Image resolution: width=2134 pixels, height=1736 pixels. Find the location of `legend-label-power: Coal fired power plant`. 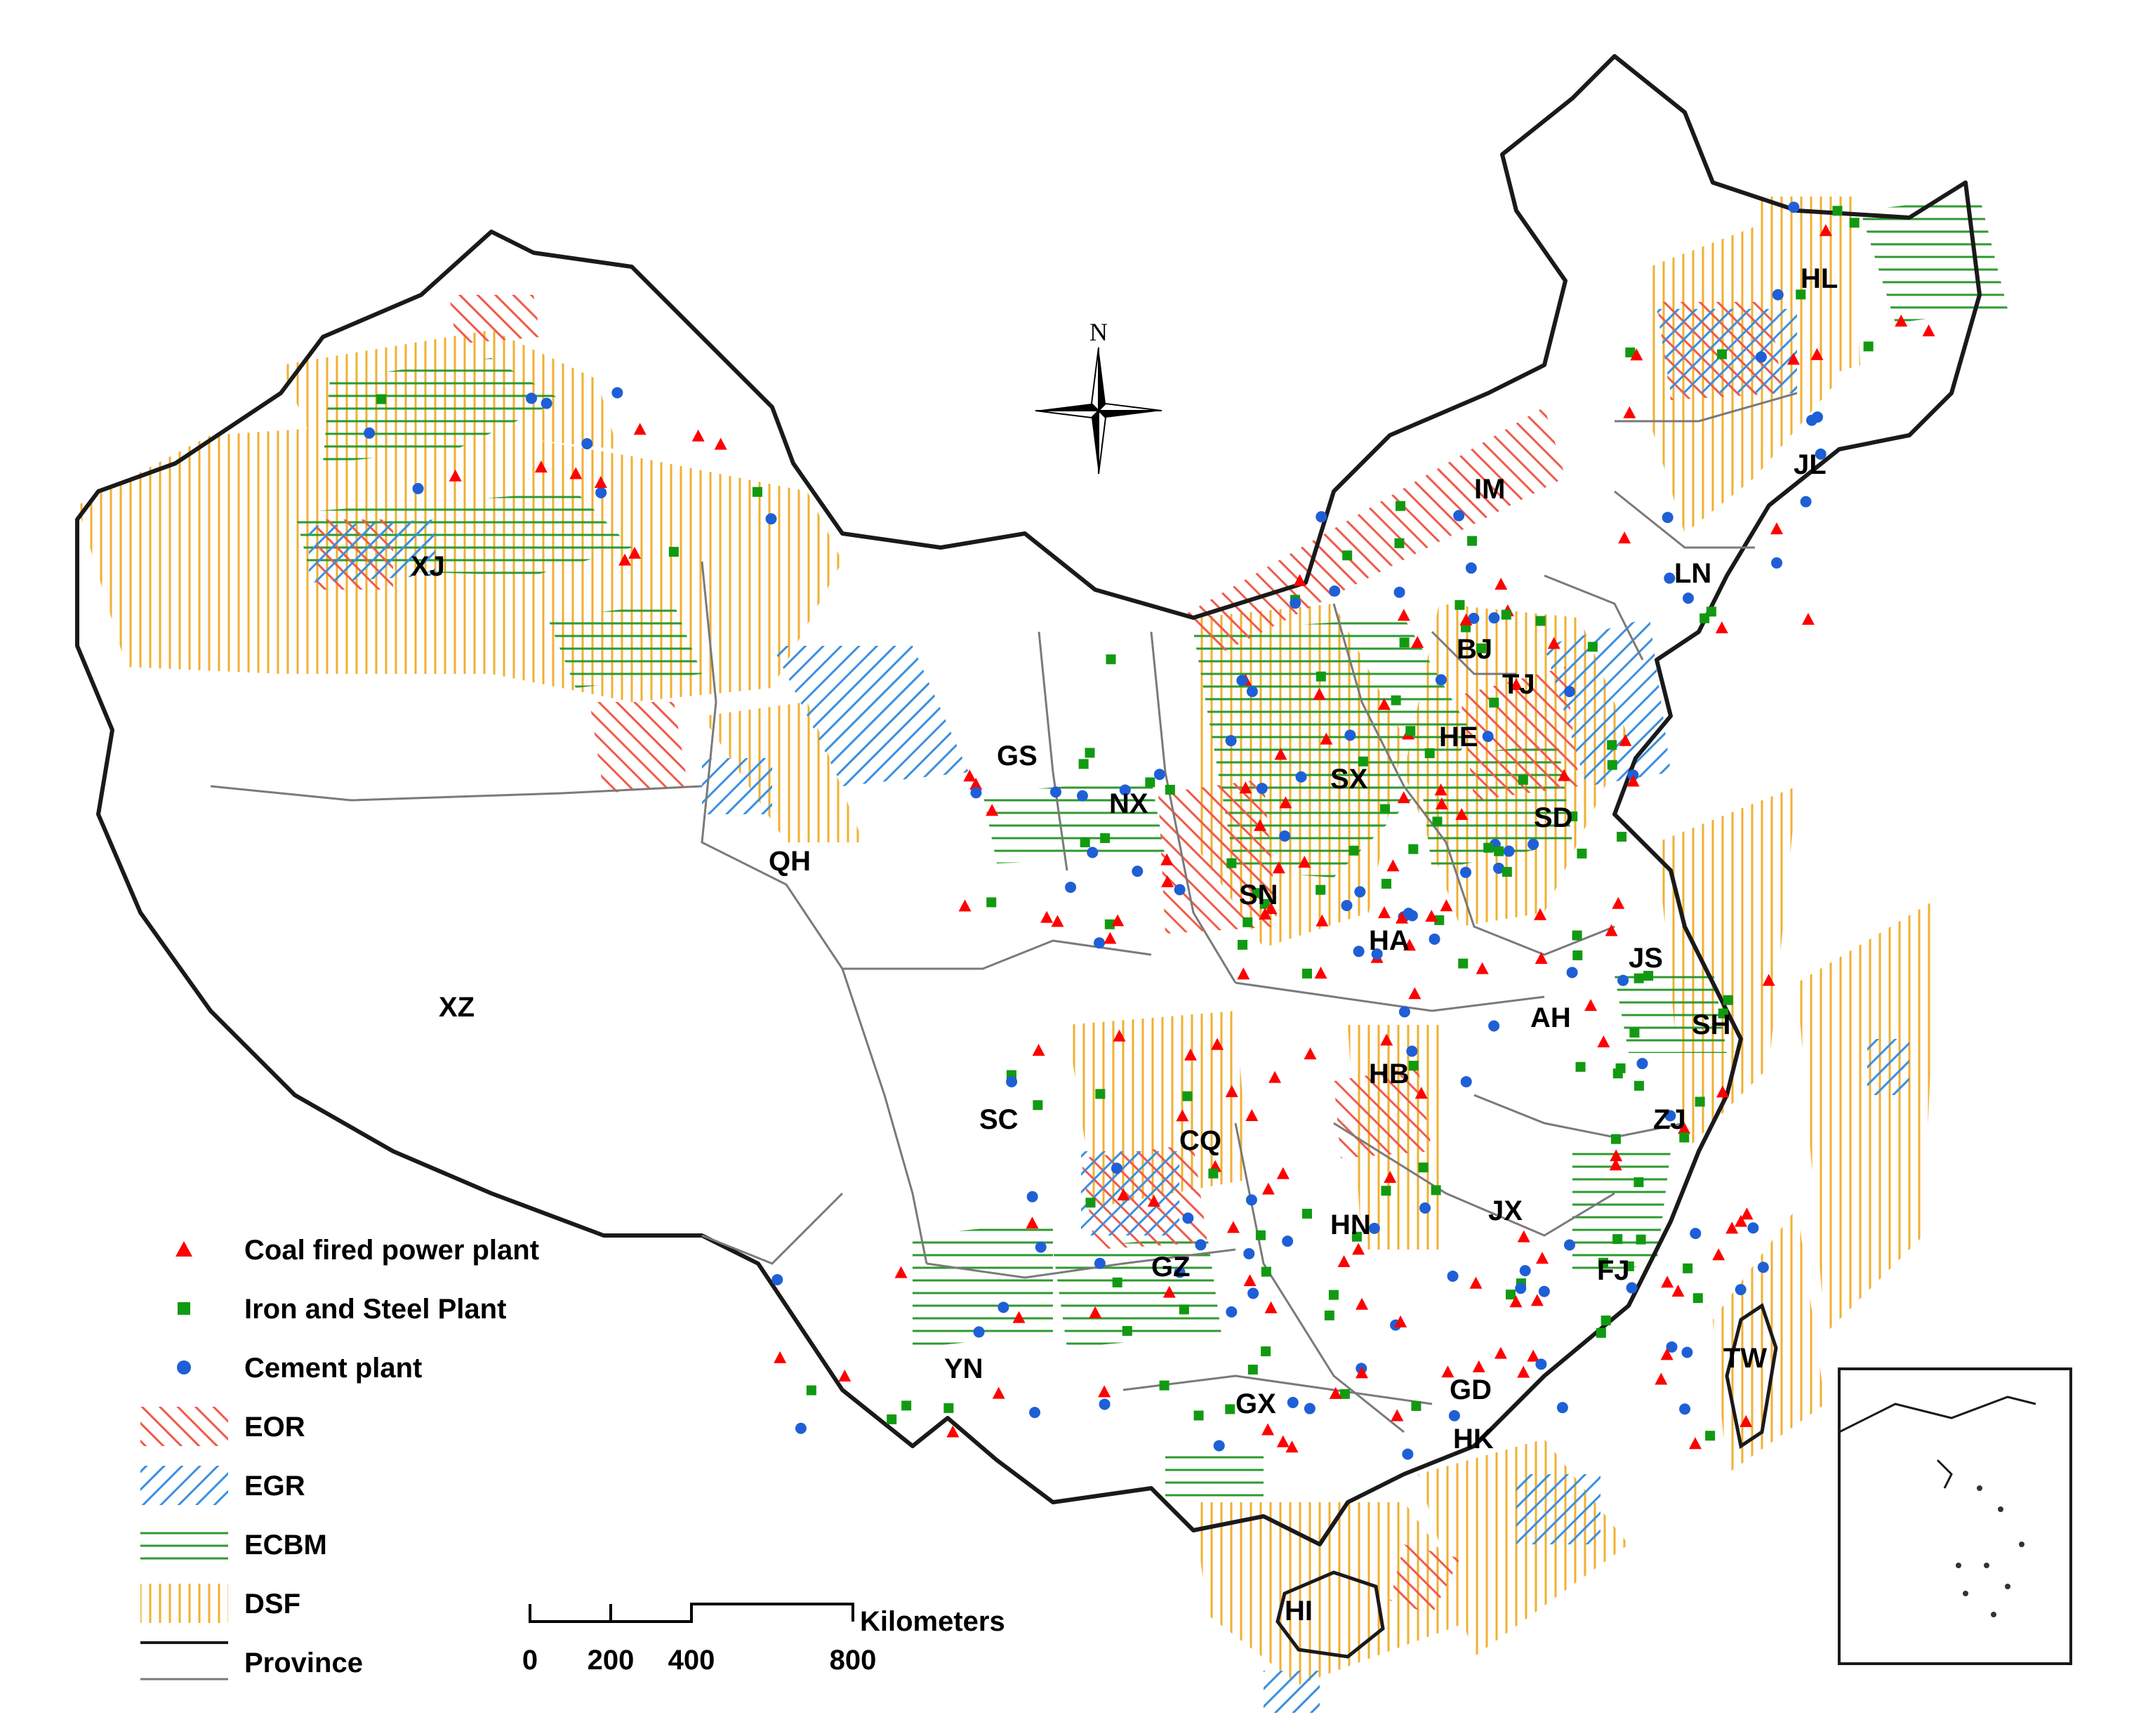

legend-label-power: Coal fired power plant is located at coordinates (391, 1250).